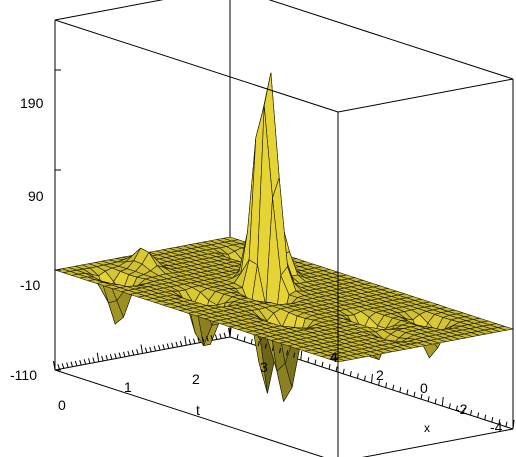 This screenshot has width=516, height=457. What do you see at coordinates (32, 103) in the screenshot?
I see `z-tick-label-190: 190` at bounding box center [32, 103].